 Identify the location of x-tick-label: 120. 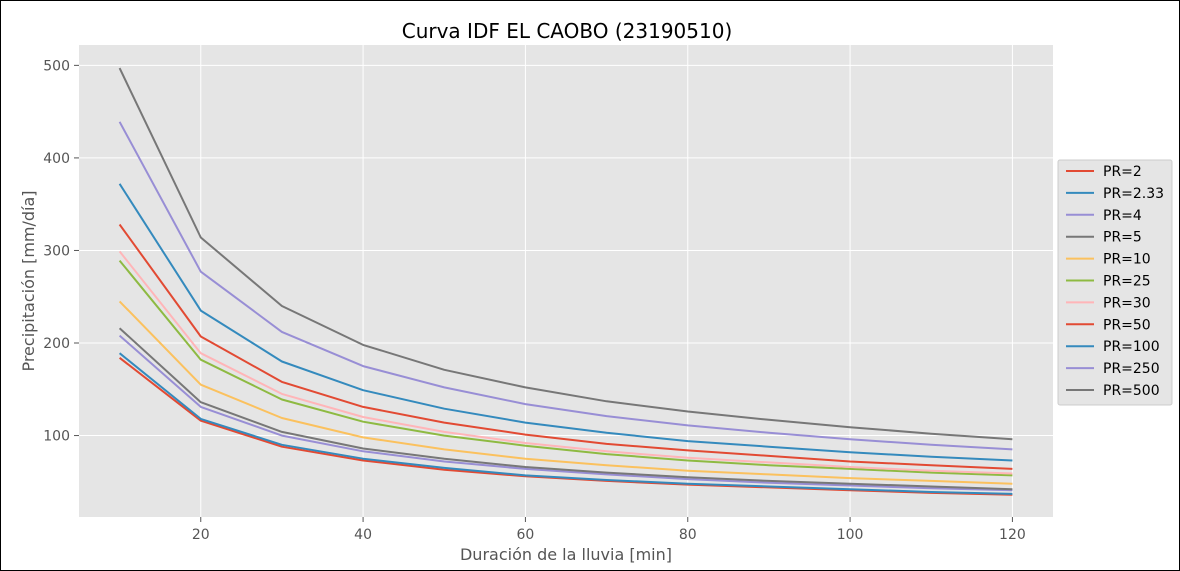
(1012, 535).